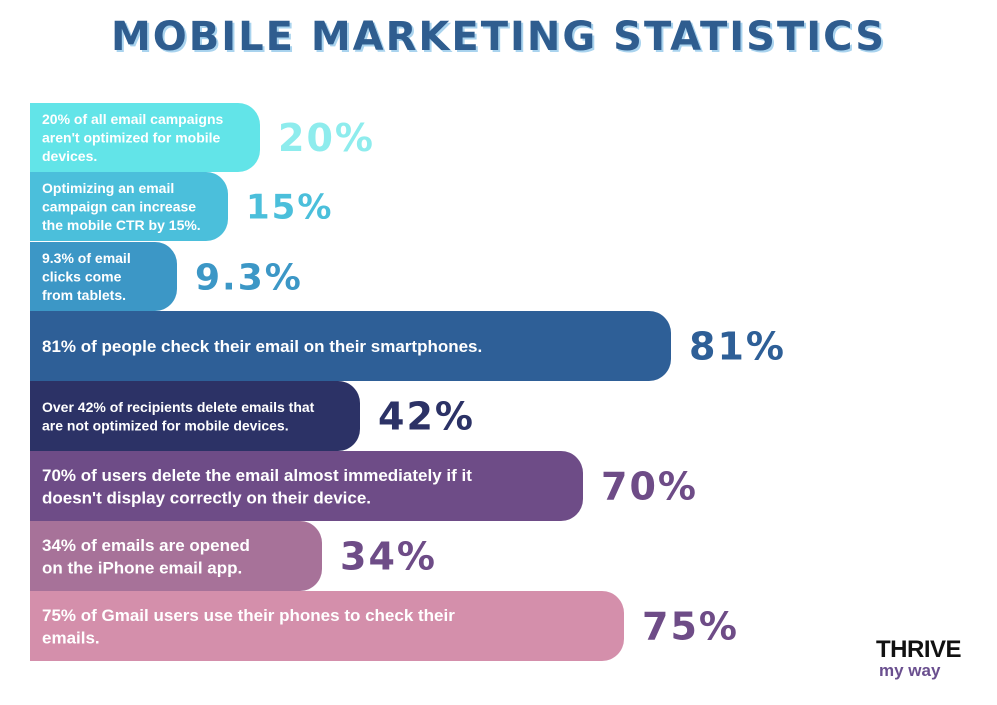 The width and height of the screenshot is (997, 705). Describe the element at coordinates (84, 295) in the screenshot. I see `bar-description-line: from tablets.` at that location.